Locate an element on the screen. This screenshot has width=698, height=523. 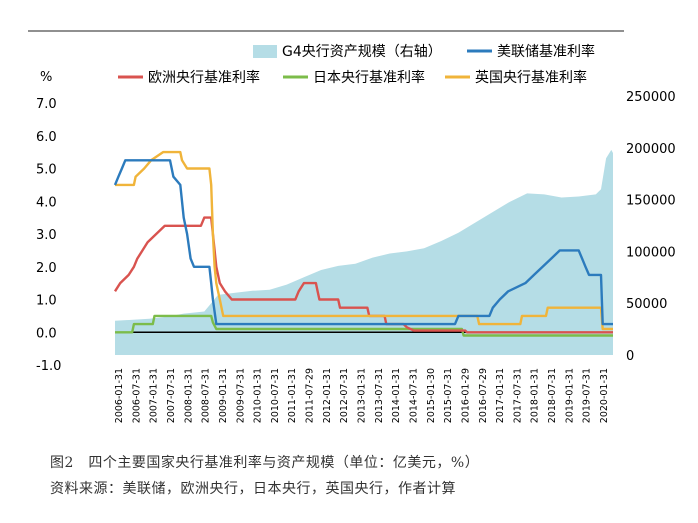
right-tick-label: 0 is located at coordinates (630, 356).